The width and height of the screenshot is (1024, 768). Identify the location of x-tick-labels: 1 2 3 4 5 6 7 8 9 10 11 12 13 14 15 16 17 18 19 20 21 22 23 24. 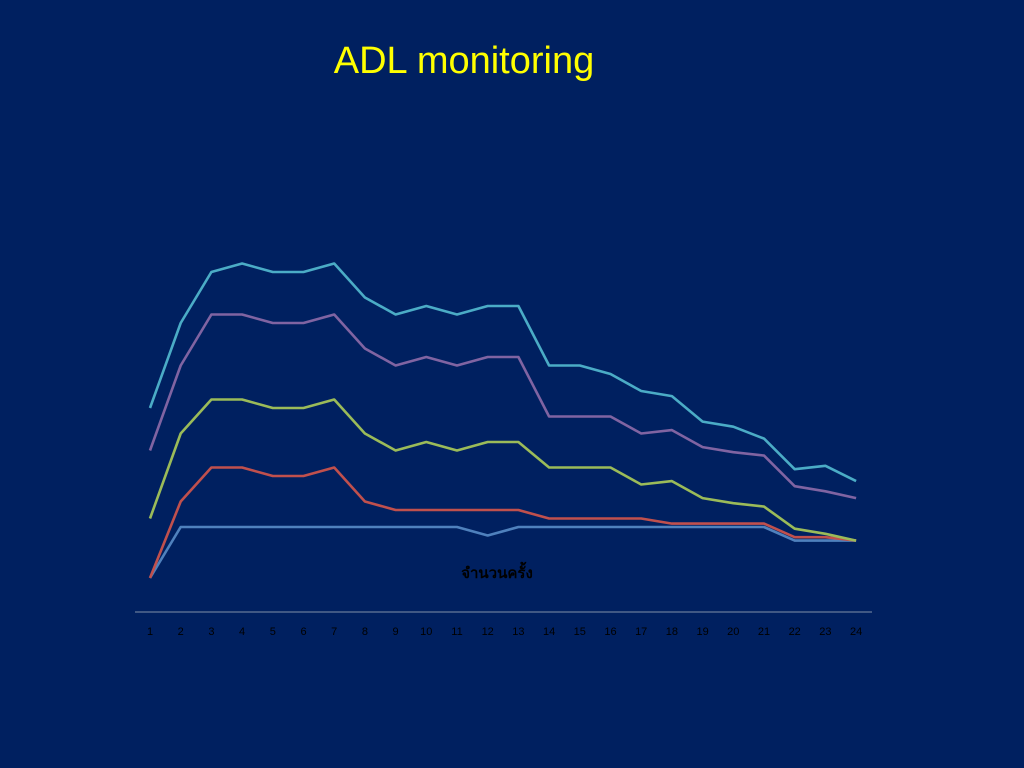
(504, 632).